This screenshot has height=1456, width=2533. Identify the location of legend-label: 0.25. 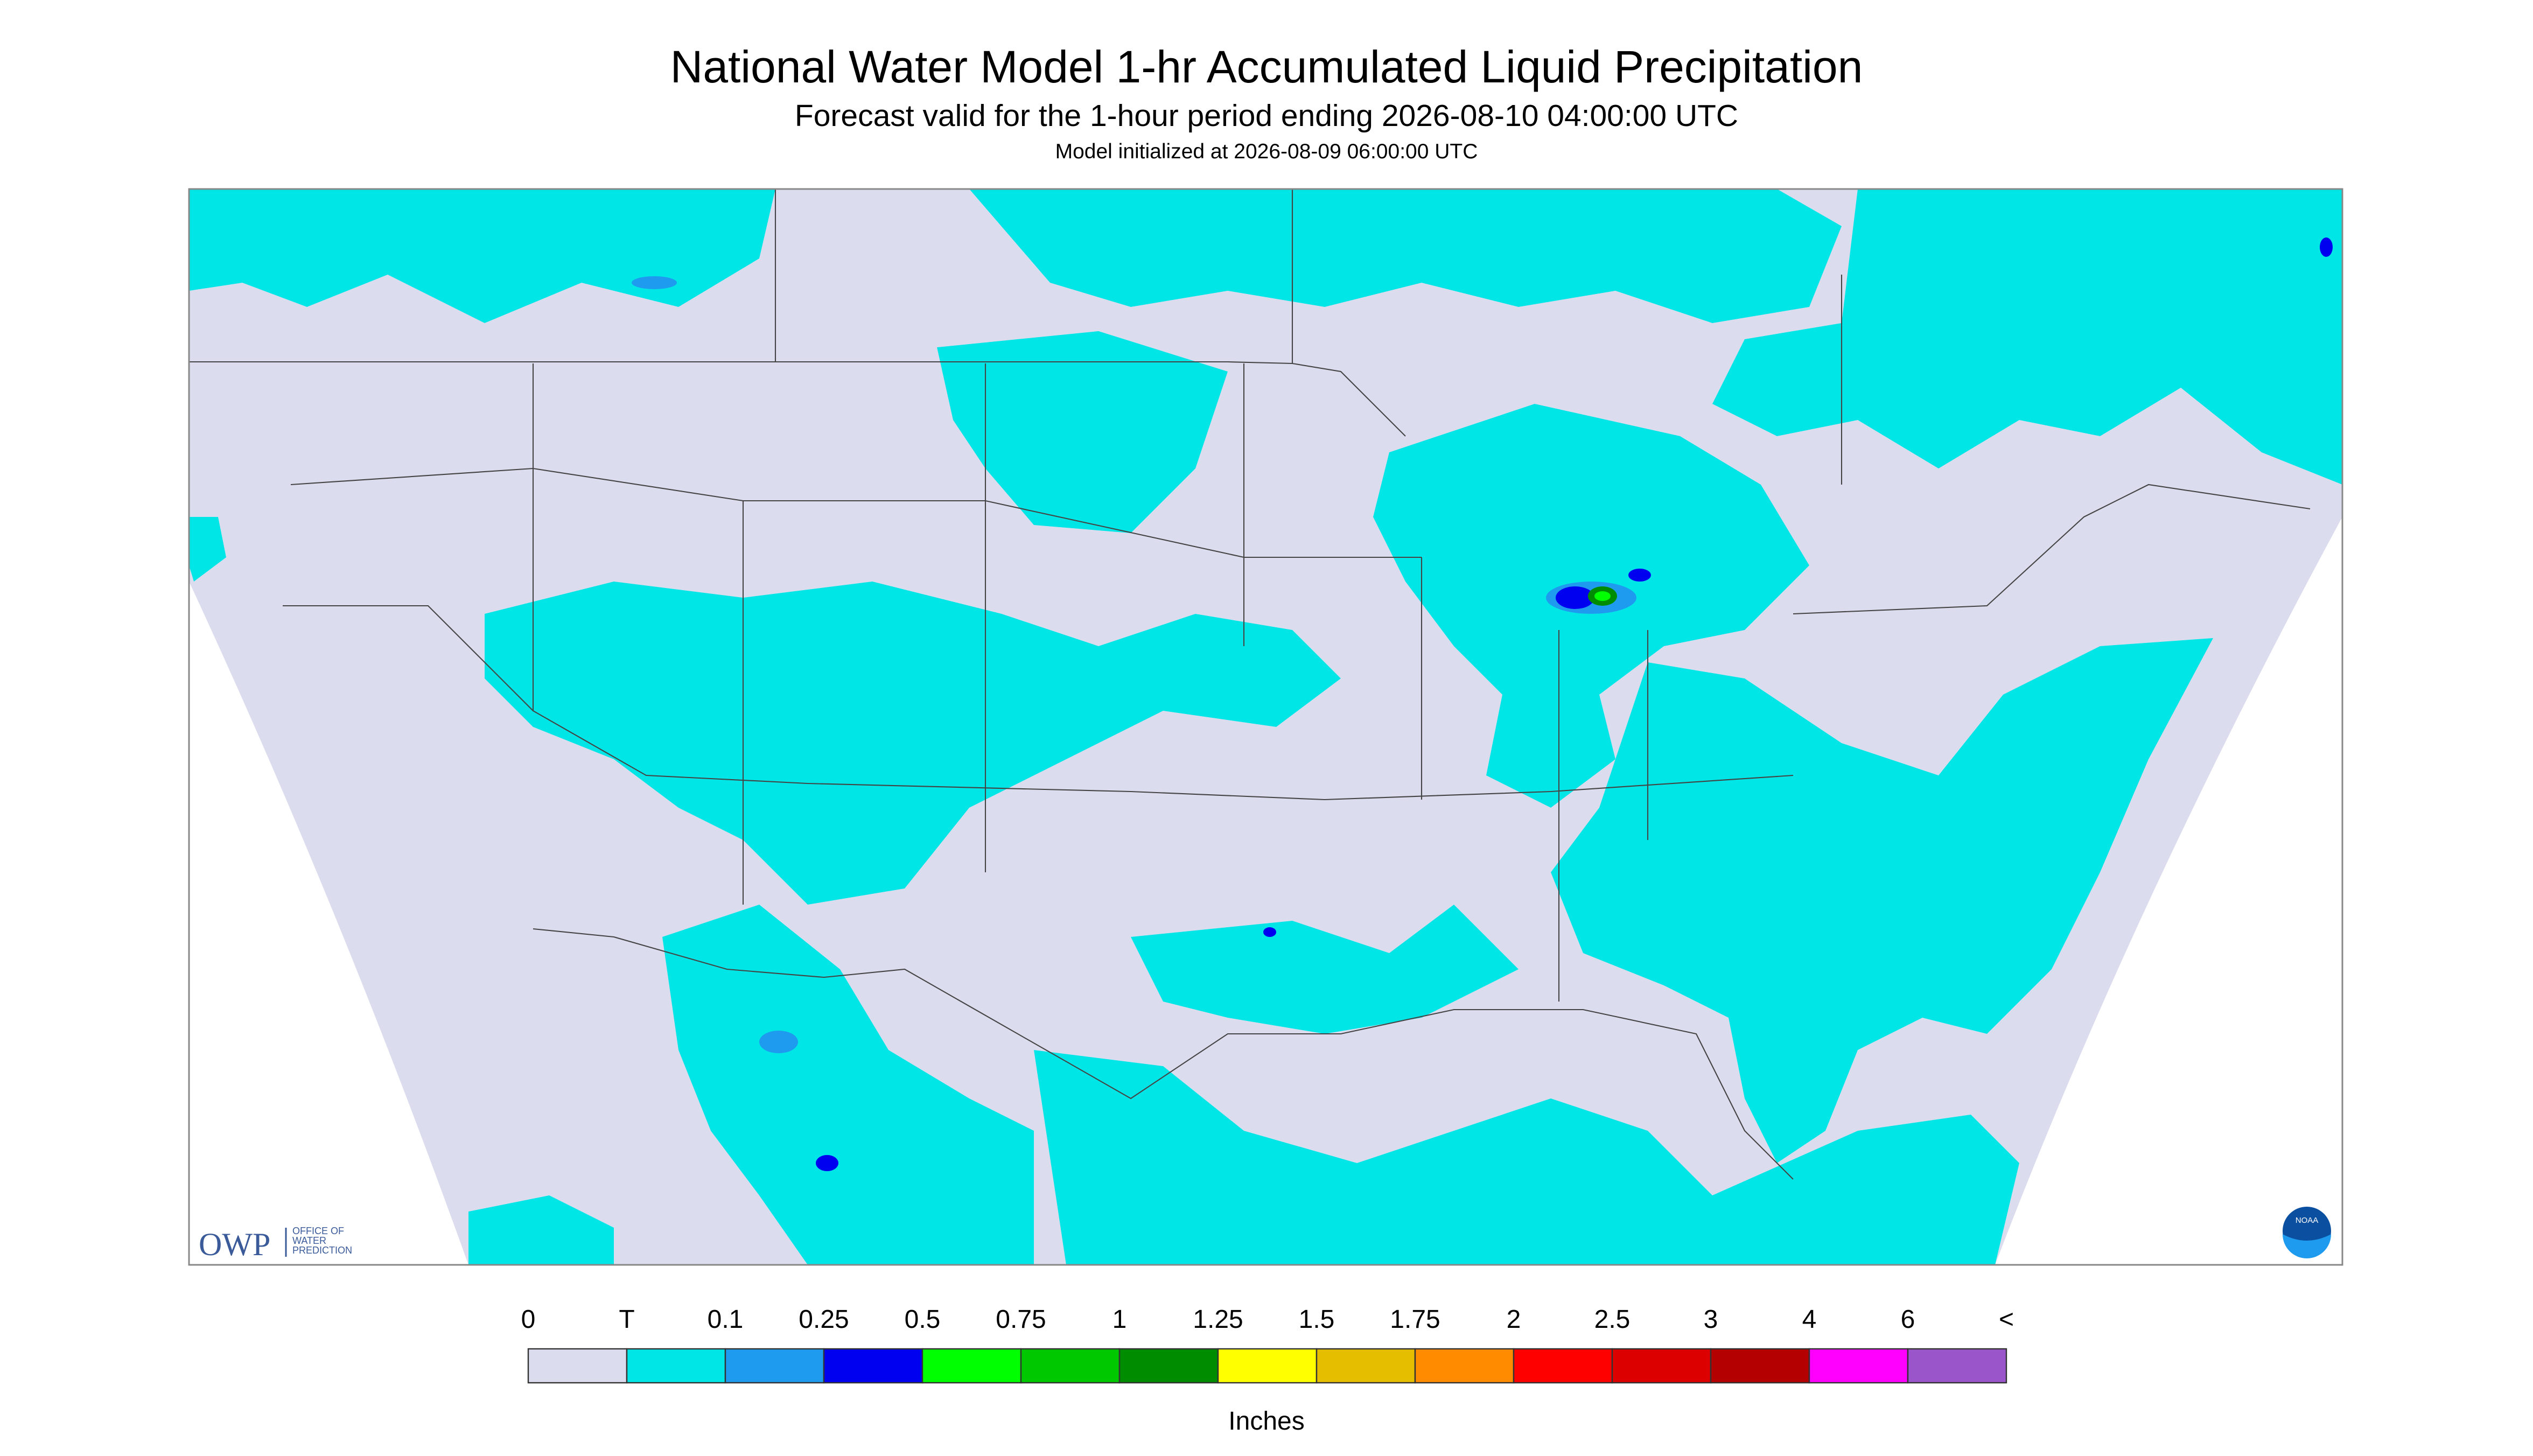
(824, 1319).